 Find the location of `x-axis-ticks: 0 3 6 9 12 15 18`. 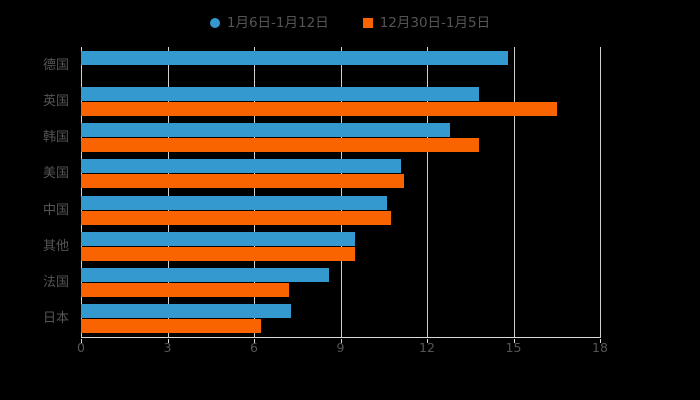

x-axis-ticks: 0 3 6 9 12 15 18 is located at coordinates (350, 349).